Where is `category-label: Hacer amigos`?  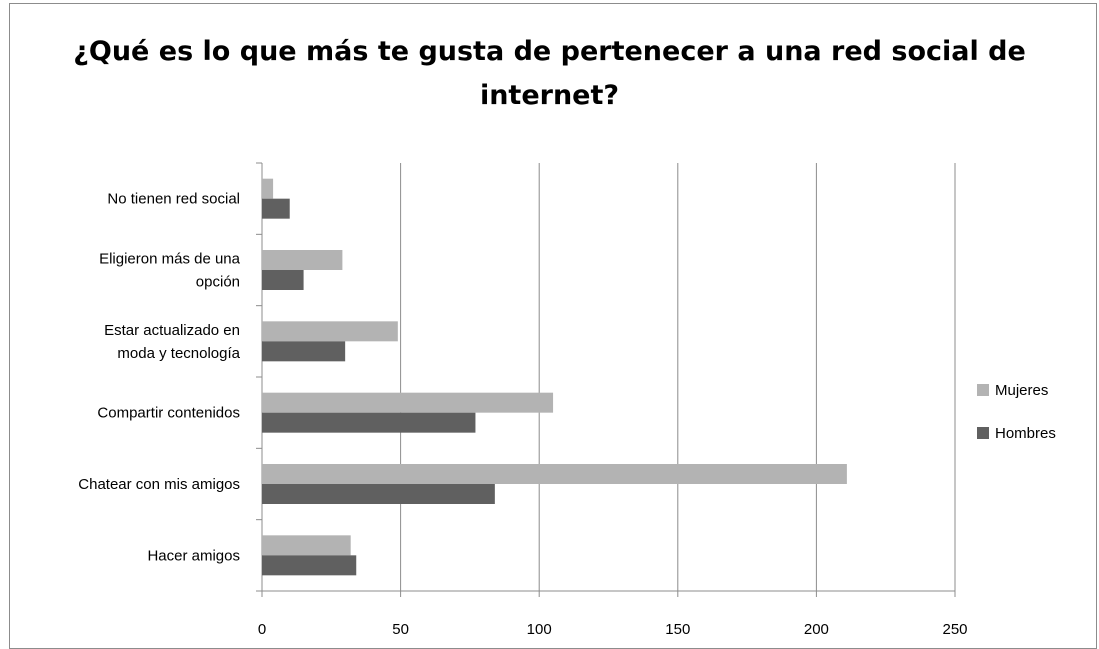 category-label: Hacer amigos is located at coordinates (193, 555).